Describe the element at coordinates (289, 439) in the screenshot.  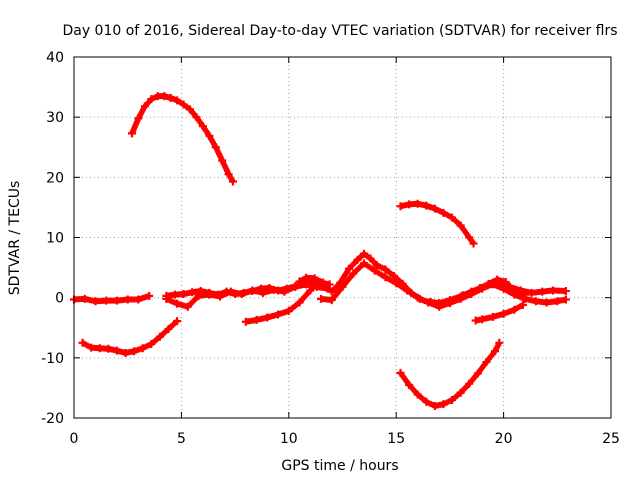
I see `x-tick-label: 10` at that location.